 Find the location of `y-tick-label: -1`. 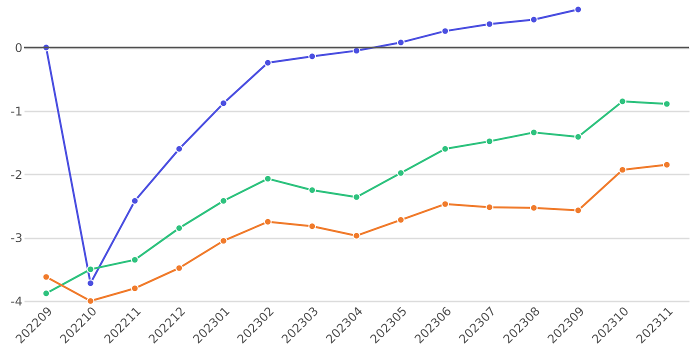

y-tick-label: -1 is located at coordinates (16, 111).